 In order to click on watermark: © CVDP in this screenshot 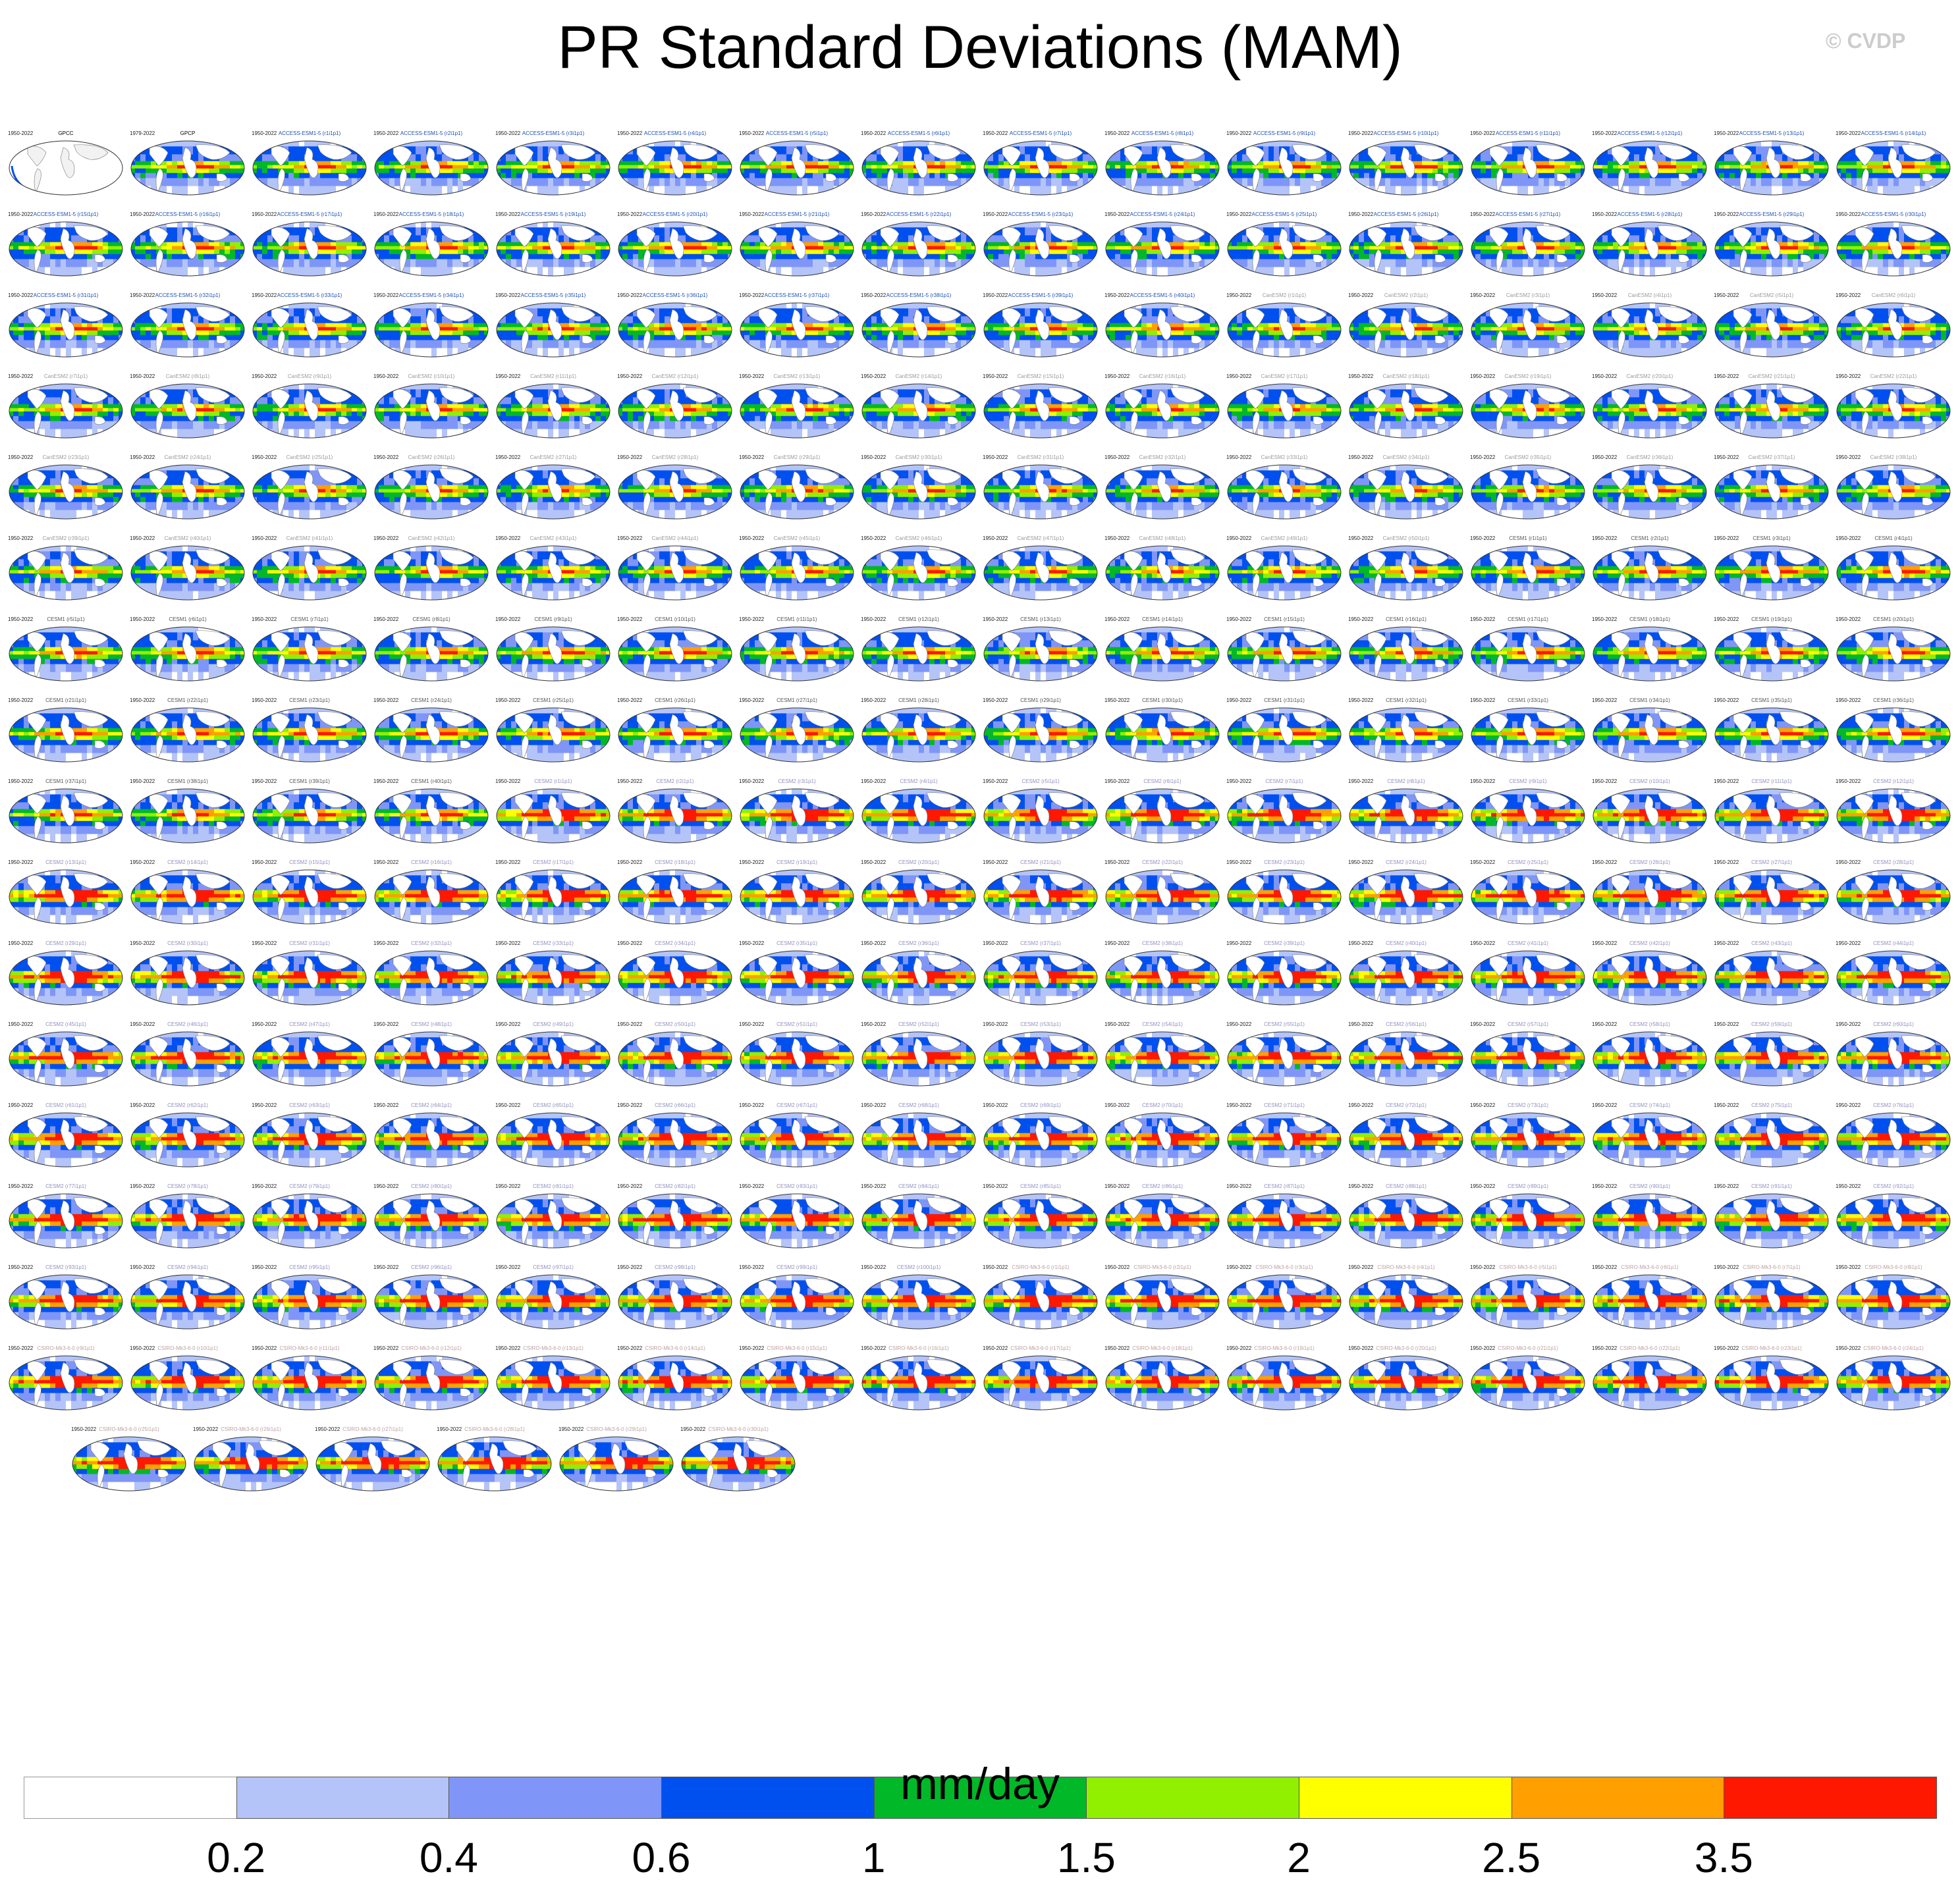, I will do `click(1865, 41)`.